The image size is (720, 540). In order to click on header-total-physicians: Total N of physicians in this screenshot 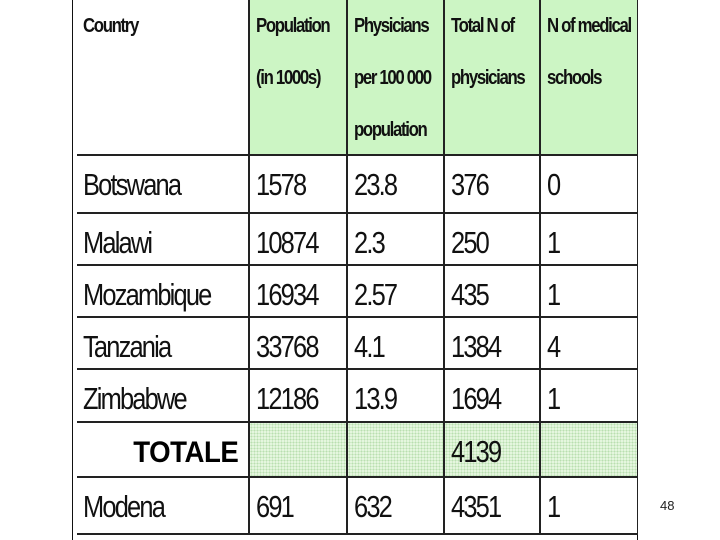, I will do `click(493, 78)`.